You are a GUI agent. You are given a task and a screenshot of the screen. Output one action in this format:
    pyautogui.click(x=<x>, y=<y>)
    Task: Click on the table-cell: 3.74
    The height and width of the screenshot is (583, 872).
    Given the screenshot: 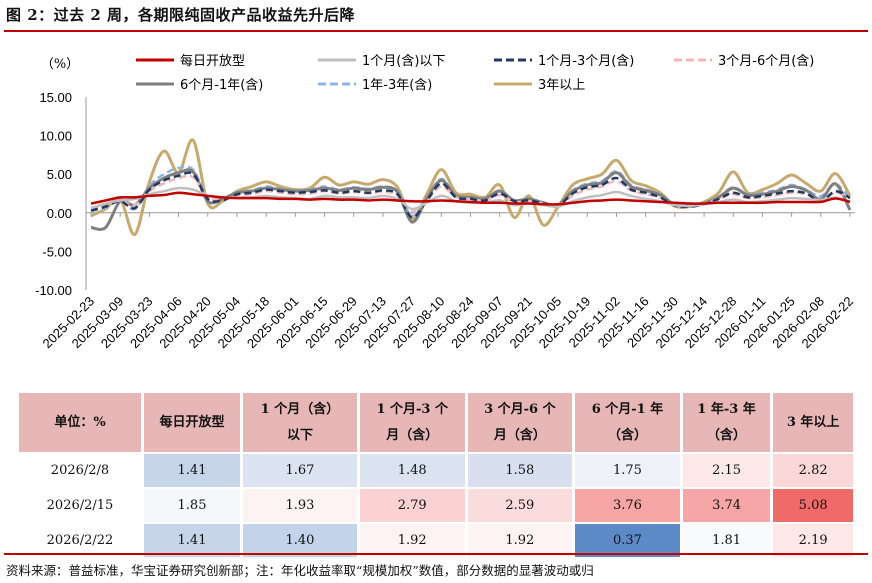 What is the action you would take?
    pyautogui.click(x=726, y=505)
    